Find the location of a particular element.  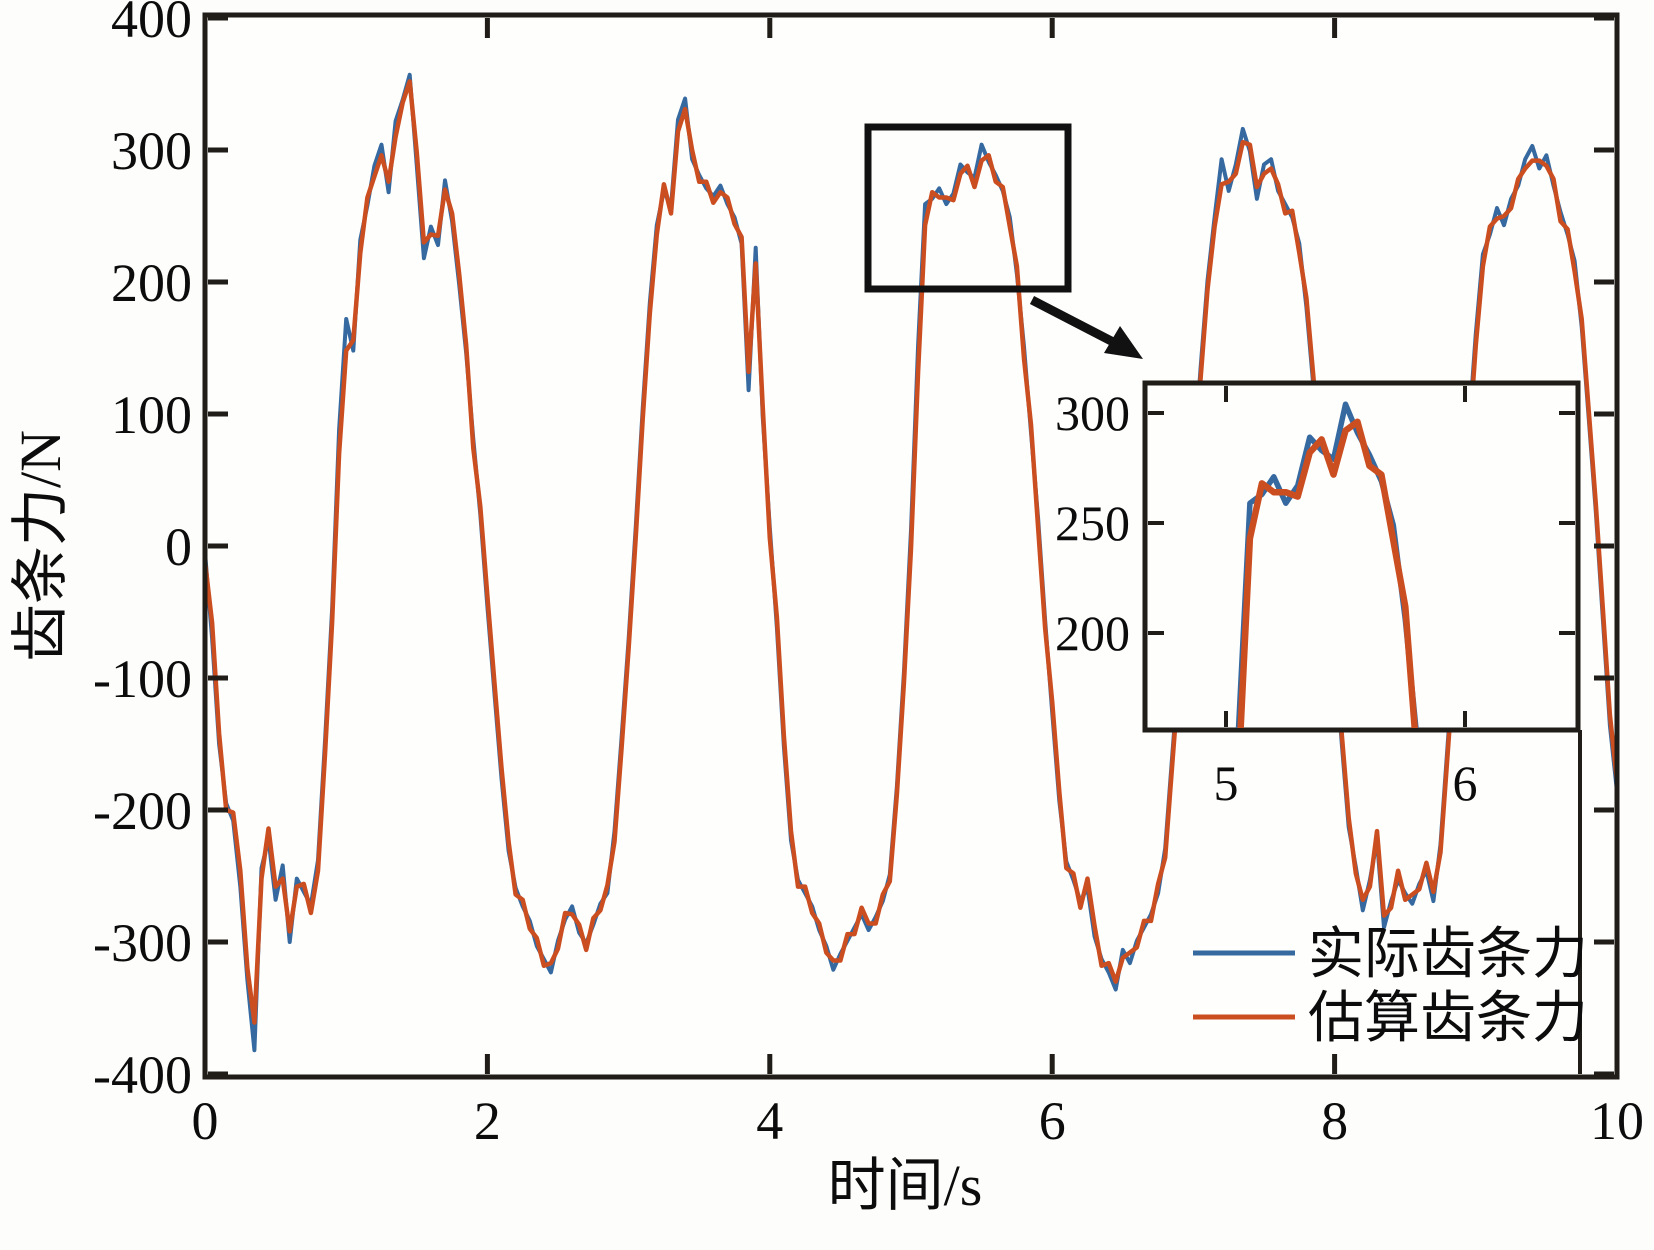

y-tick-label: -100 is located at coordinates (142, 679).